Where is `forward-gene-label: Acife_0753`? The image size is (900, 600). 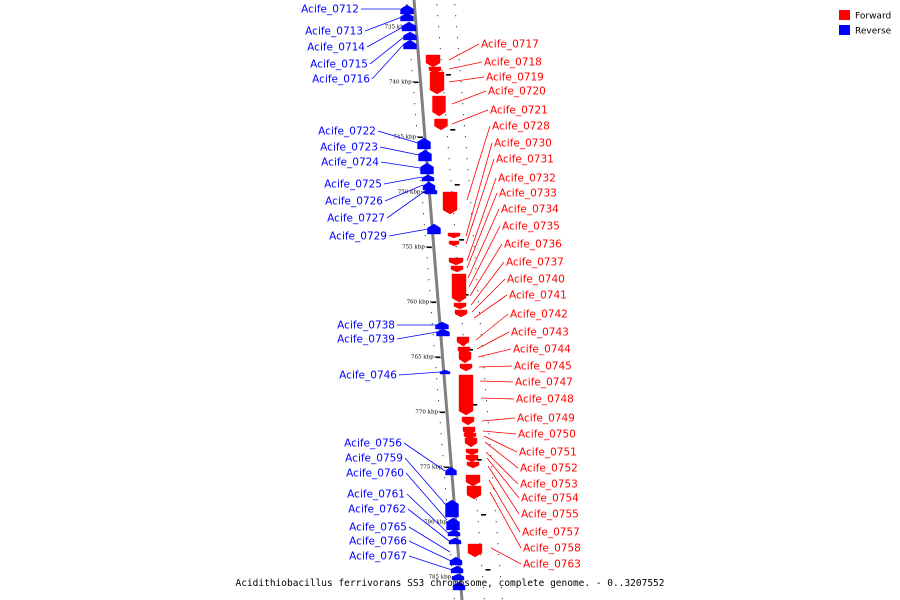
forward-gene-label: Acife_0753 is located at coordinates (549, 485).